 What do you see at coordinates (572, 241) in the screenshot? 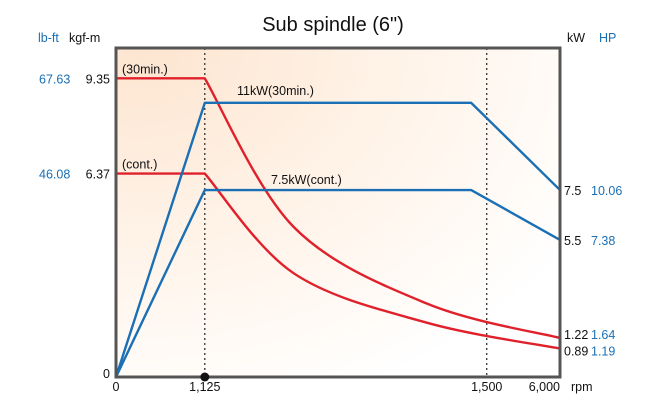
I see `power-end-kw-1: 5.5` at bounding box center [572, 241].